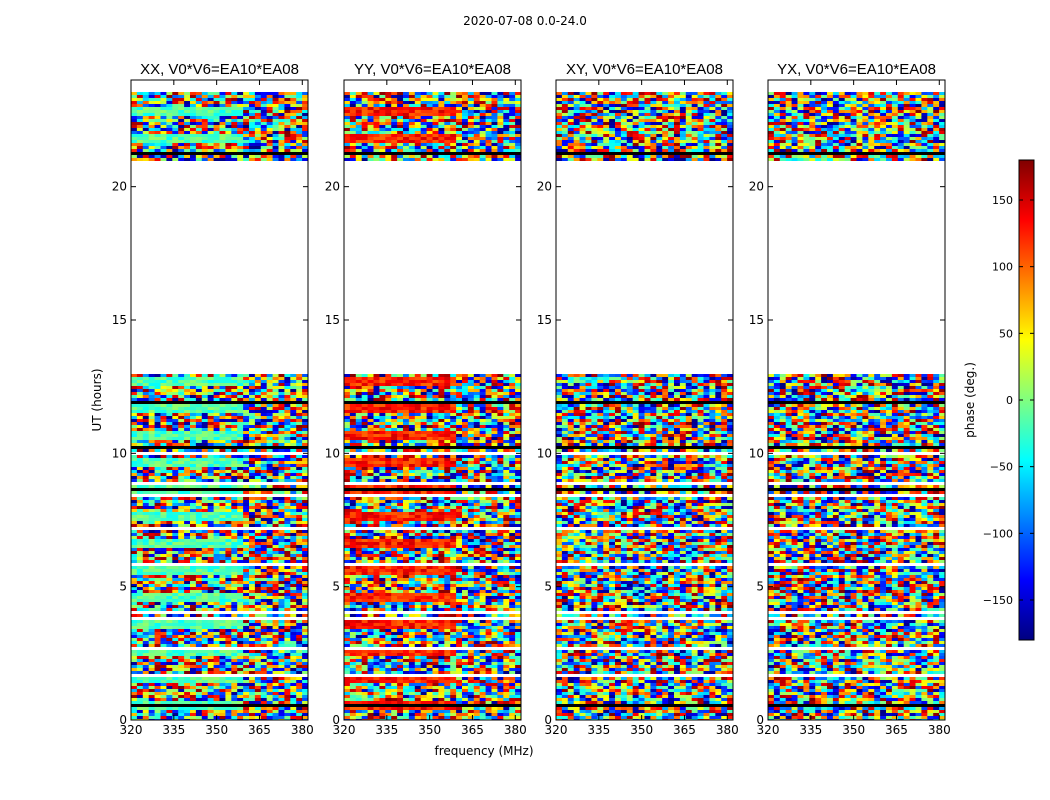  What do you see at coordinates (1001, 467) in the screenshot?
I see `colorbar-tick-label: −50` at bounding box center [1001, 467].